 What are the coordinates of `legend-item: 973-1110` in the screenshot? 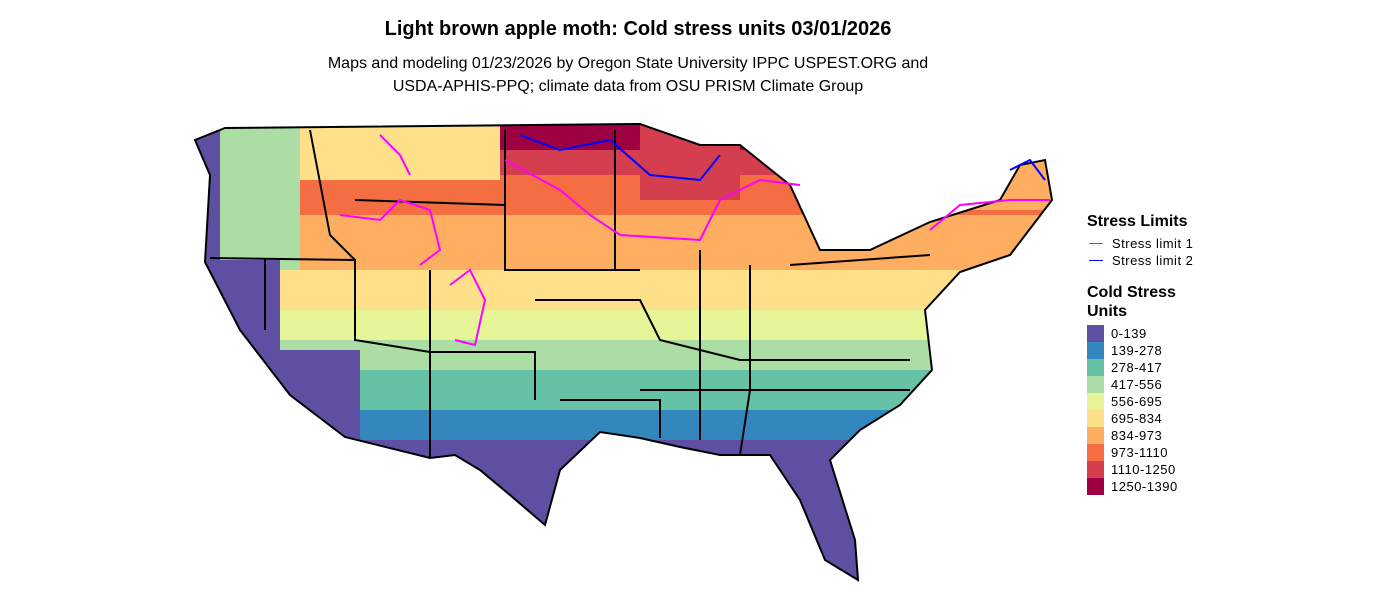 It's located at (1147, 452).